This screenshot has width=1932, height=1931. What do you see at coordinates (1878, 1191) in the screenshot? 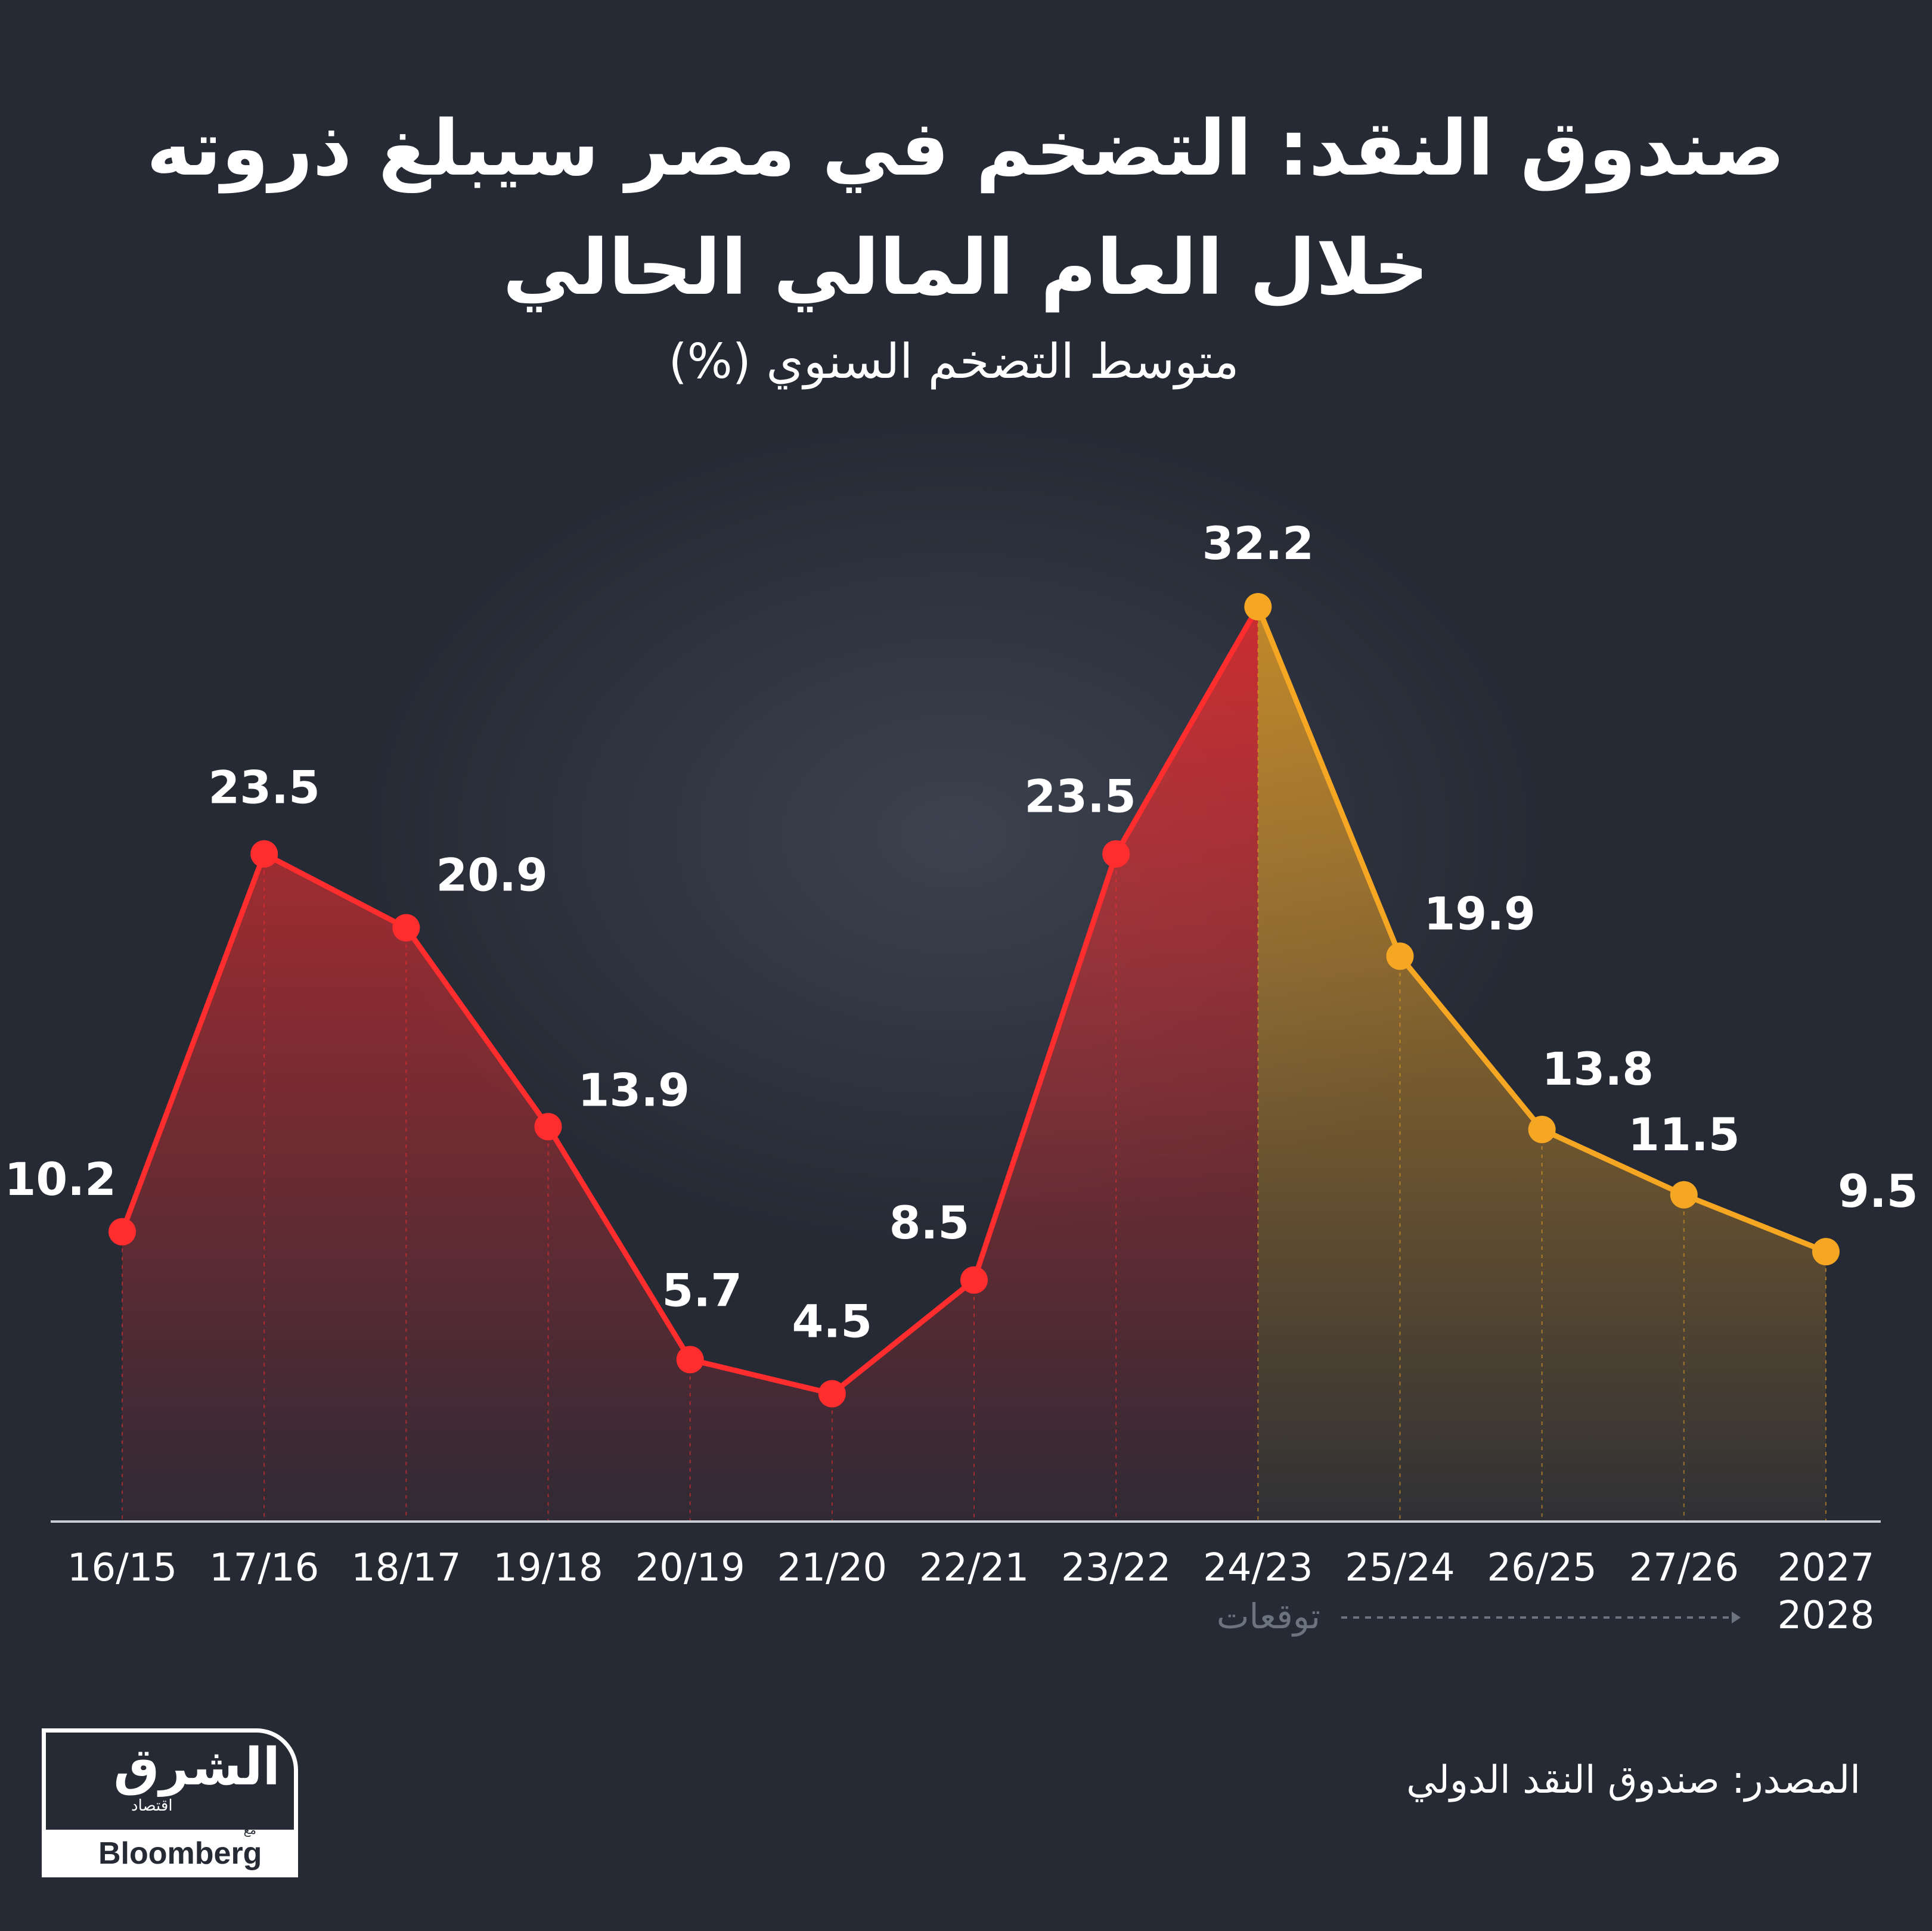
I see `data-label: 9.5` at bounding box center [1878, 1191].